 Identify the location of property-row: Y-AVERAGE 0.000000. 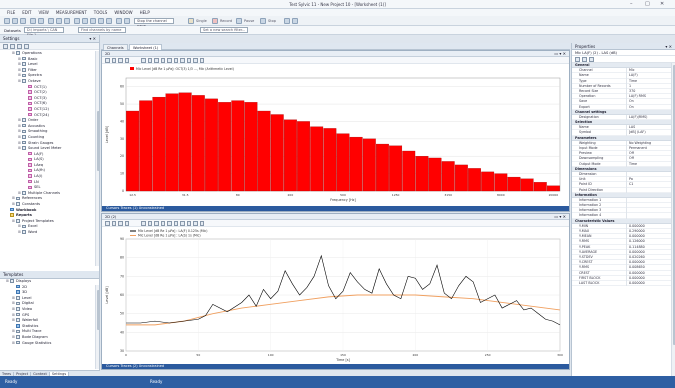
(623, 252).